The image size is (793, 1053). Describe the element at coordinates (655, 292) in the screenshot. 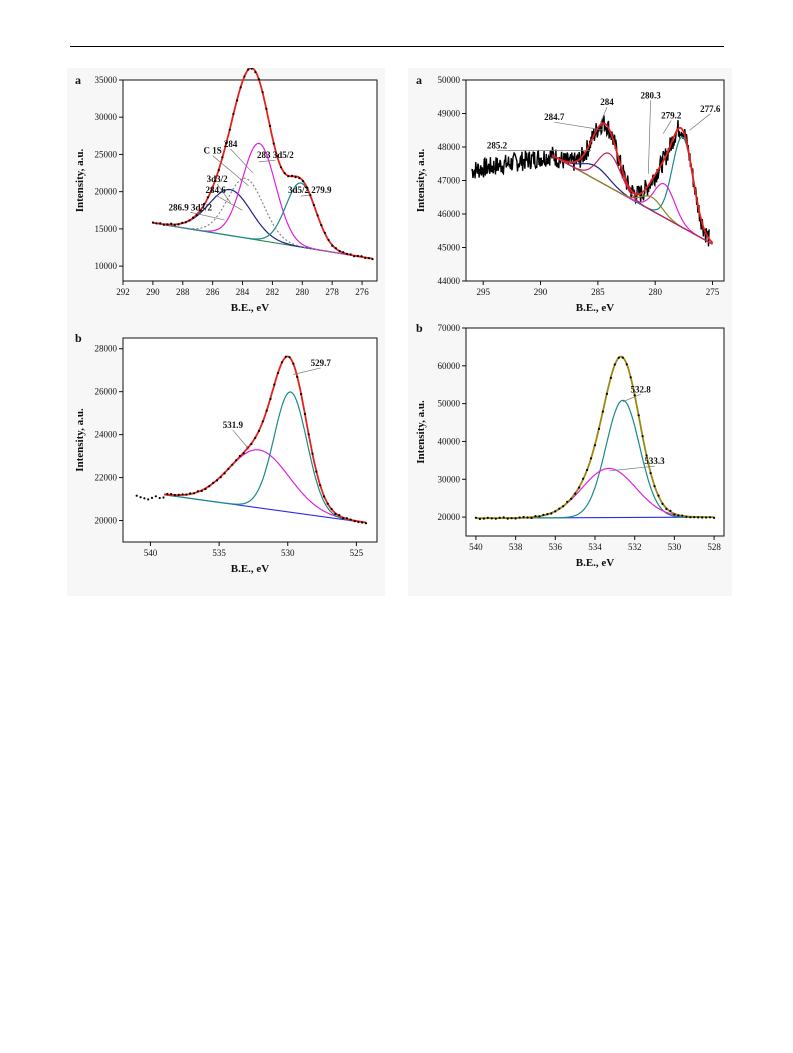

I see `x-tick-label: 280` at that location.